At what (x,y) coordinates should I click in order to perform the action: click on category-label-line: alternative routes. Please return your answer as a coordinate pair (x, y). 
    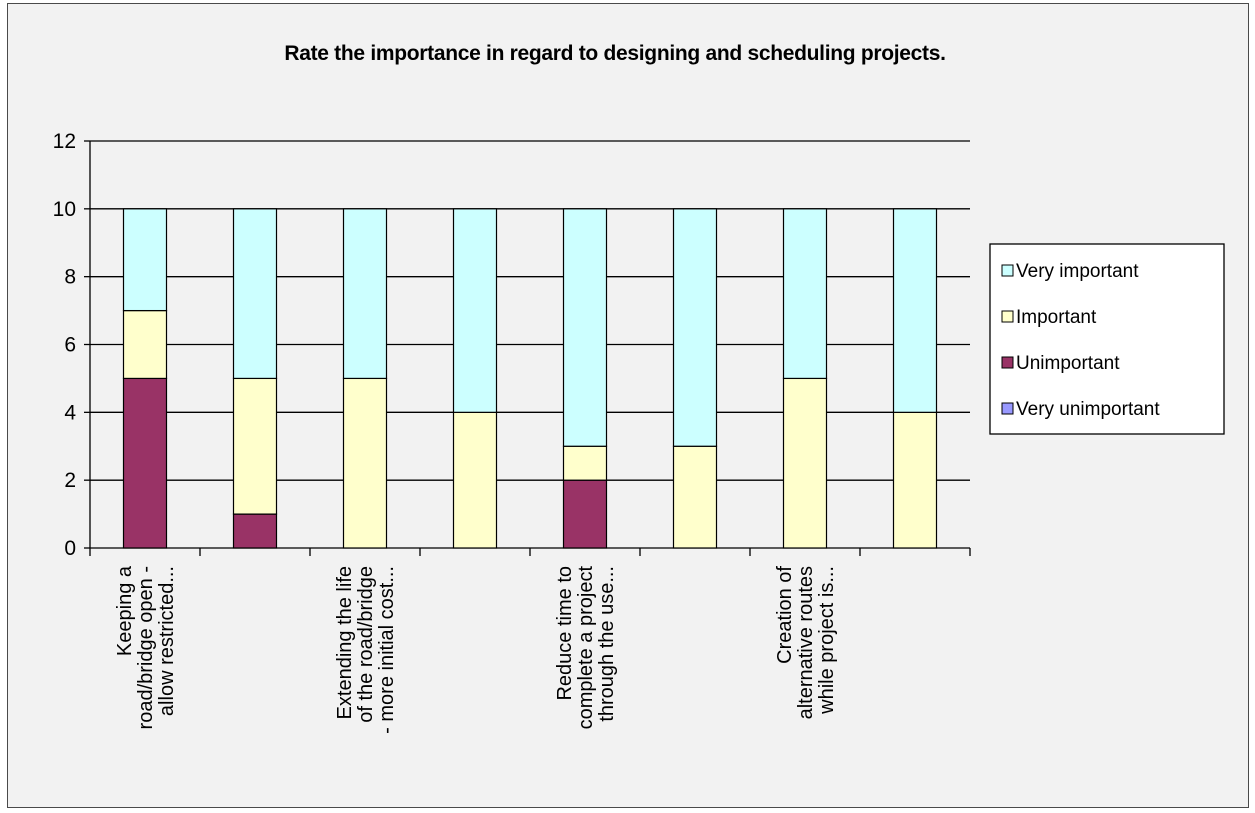
    Looking at the image, I should click on (806, 642).